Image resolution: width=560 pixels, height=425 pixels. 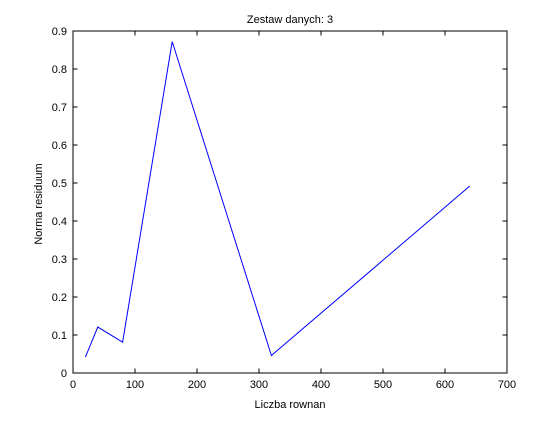 What do you see at coordinates (383, 385) in the screenshot?
I see `x-tick-label: 500` at bounding box center [383, 385].